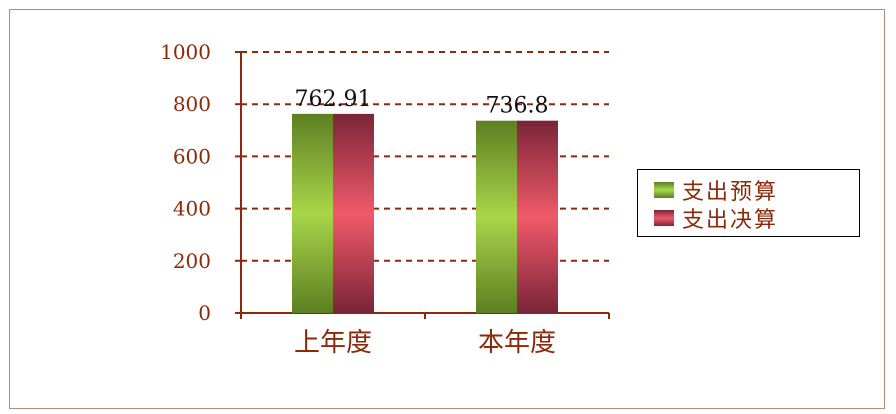  What do you see at coordinates (192, 104) in the screenshot?
I see `y-tick-label: 800` at bounding box center [192, 104].